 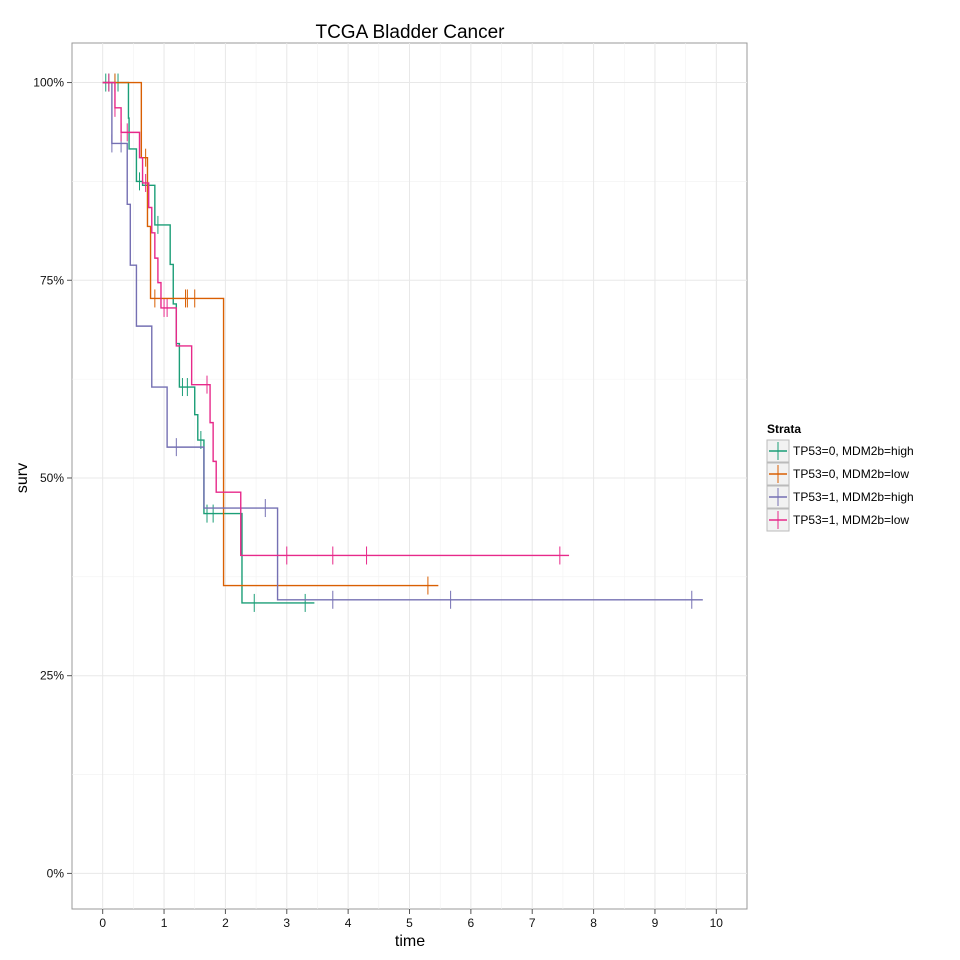 I want to click on y-tick-label: 0%, so click(x=56, y=873).